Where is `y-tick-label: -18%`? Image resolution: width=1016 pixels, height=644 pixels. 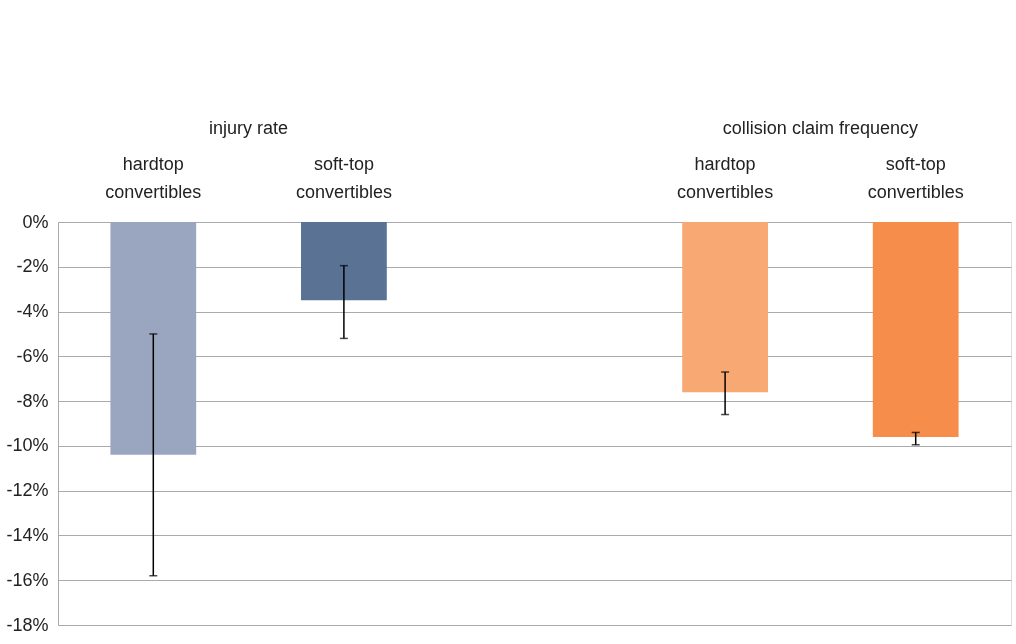
y-tick-label: -18% is located at coordinates (27, 624).